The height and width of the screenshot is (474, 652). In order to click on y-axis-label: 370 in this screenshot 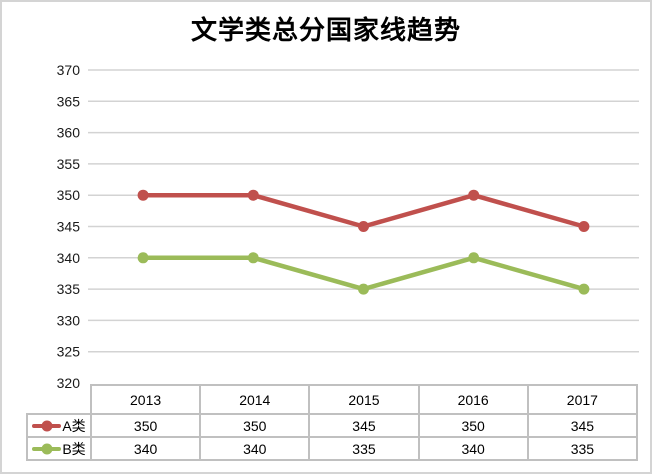, I will do `click(69, 70)`.